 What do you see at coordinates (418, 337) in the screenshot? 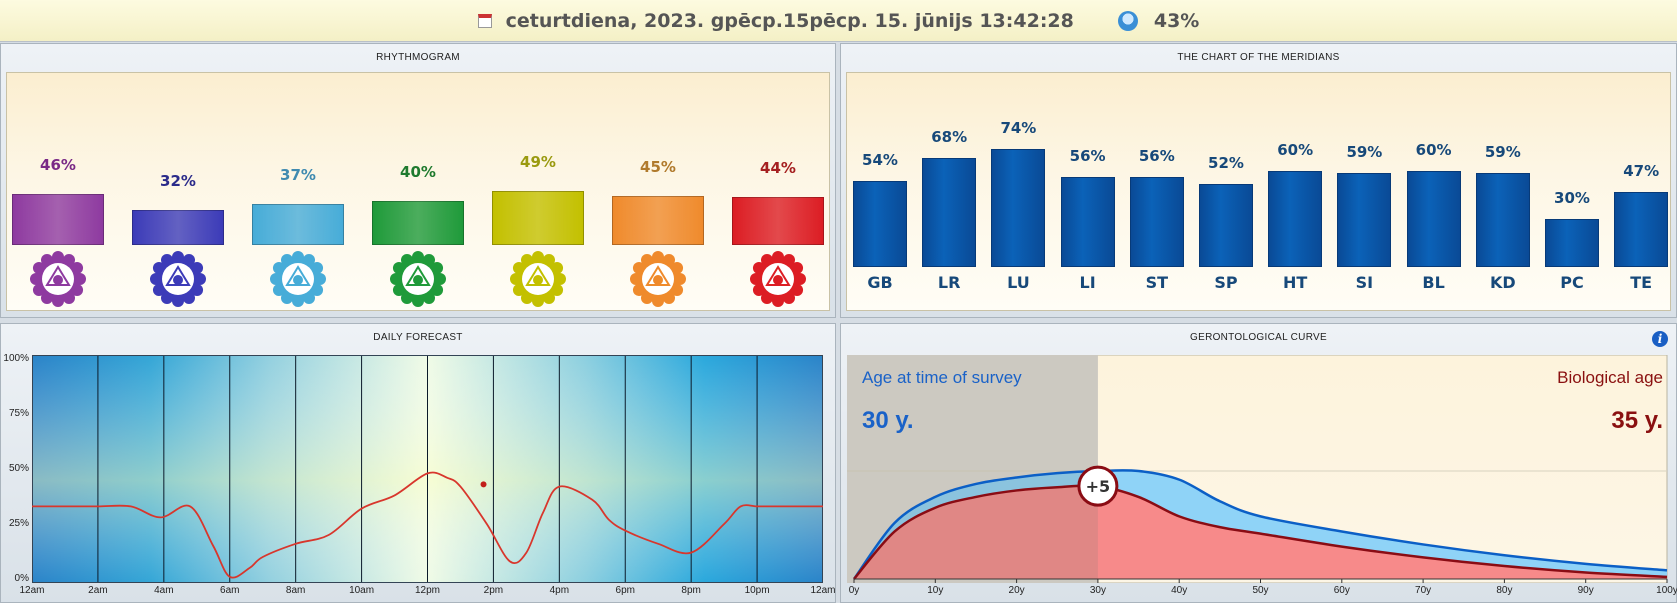
I see `daily-forecast-title: DAILY FORECAST` at bounding box center [418, 337].